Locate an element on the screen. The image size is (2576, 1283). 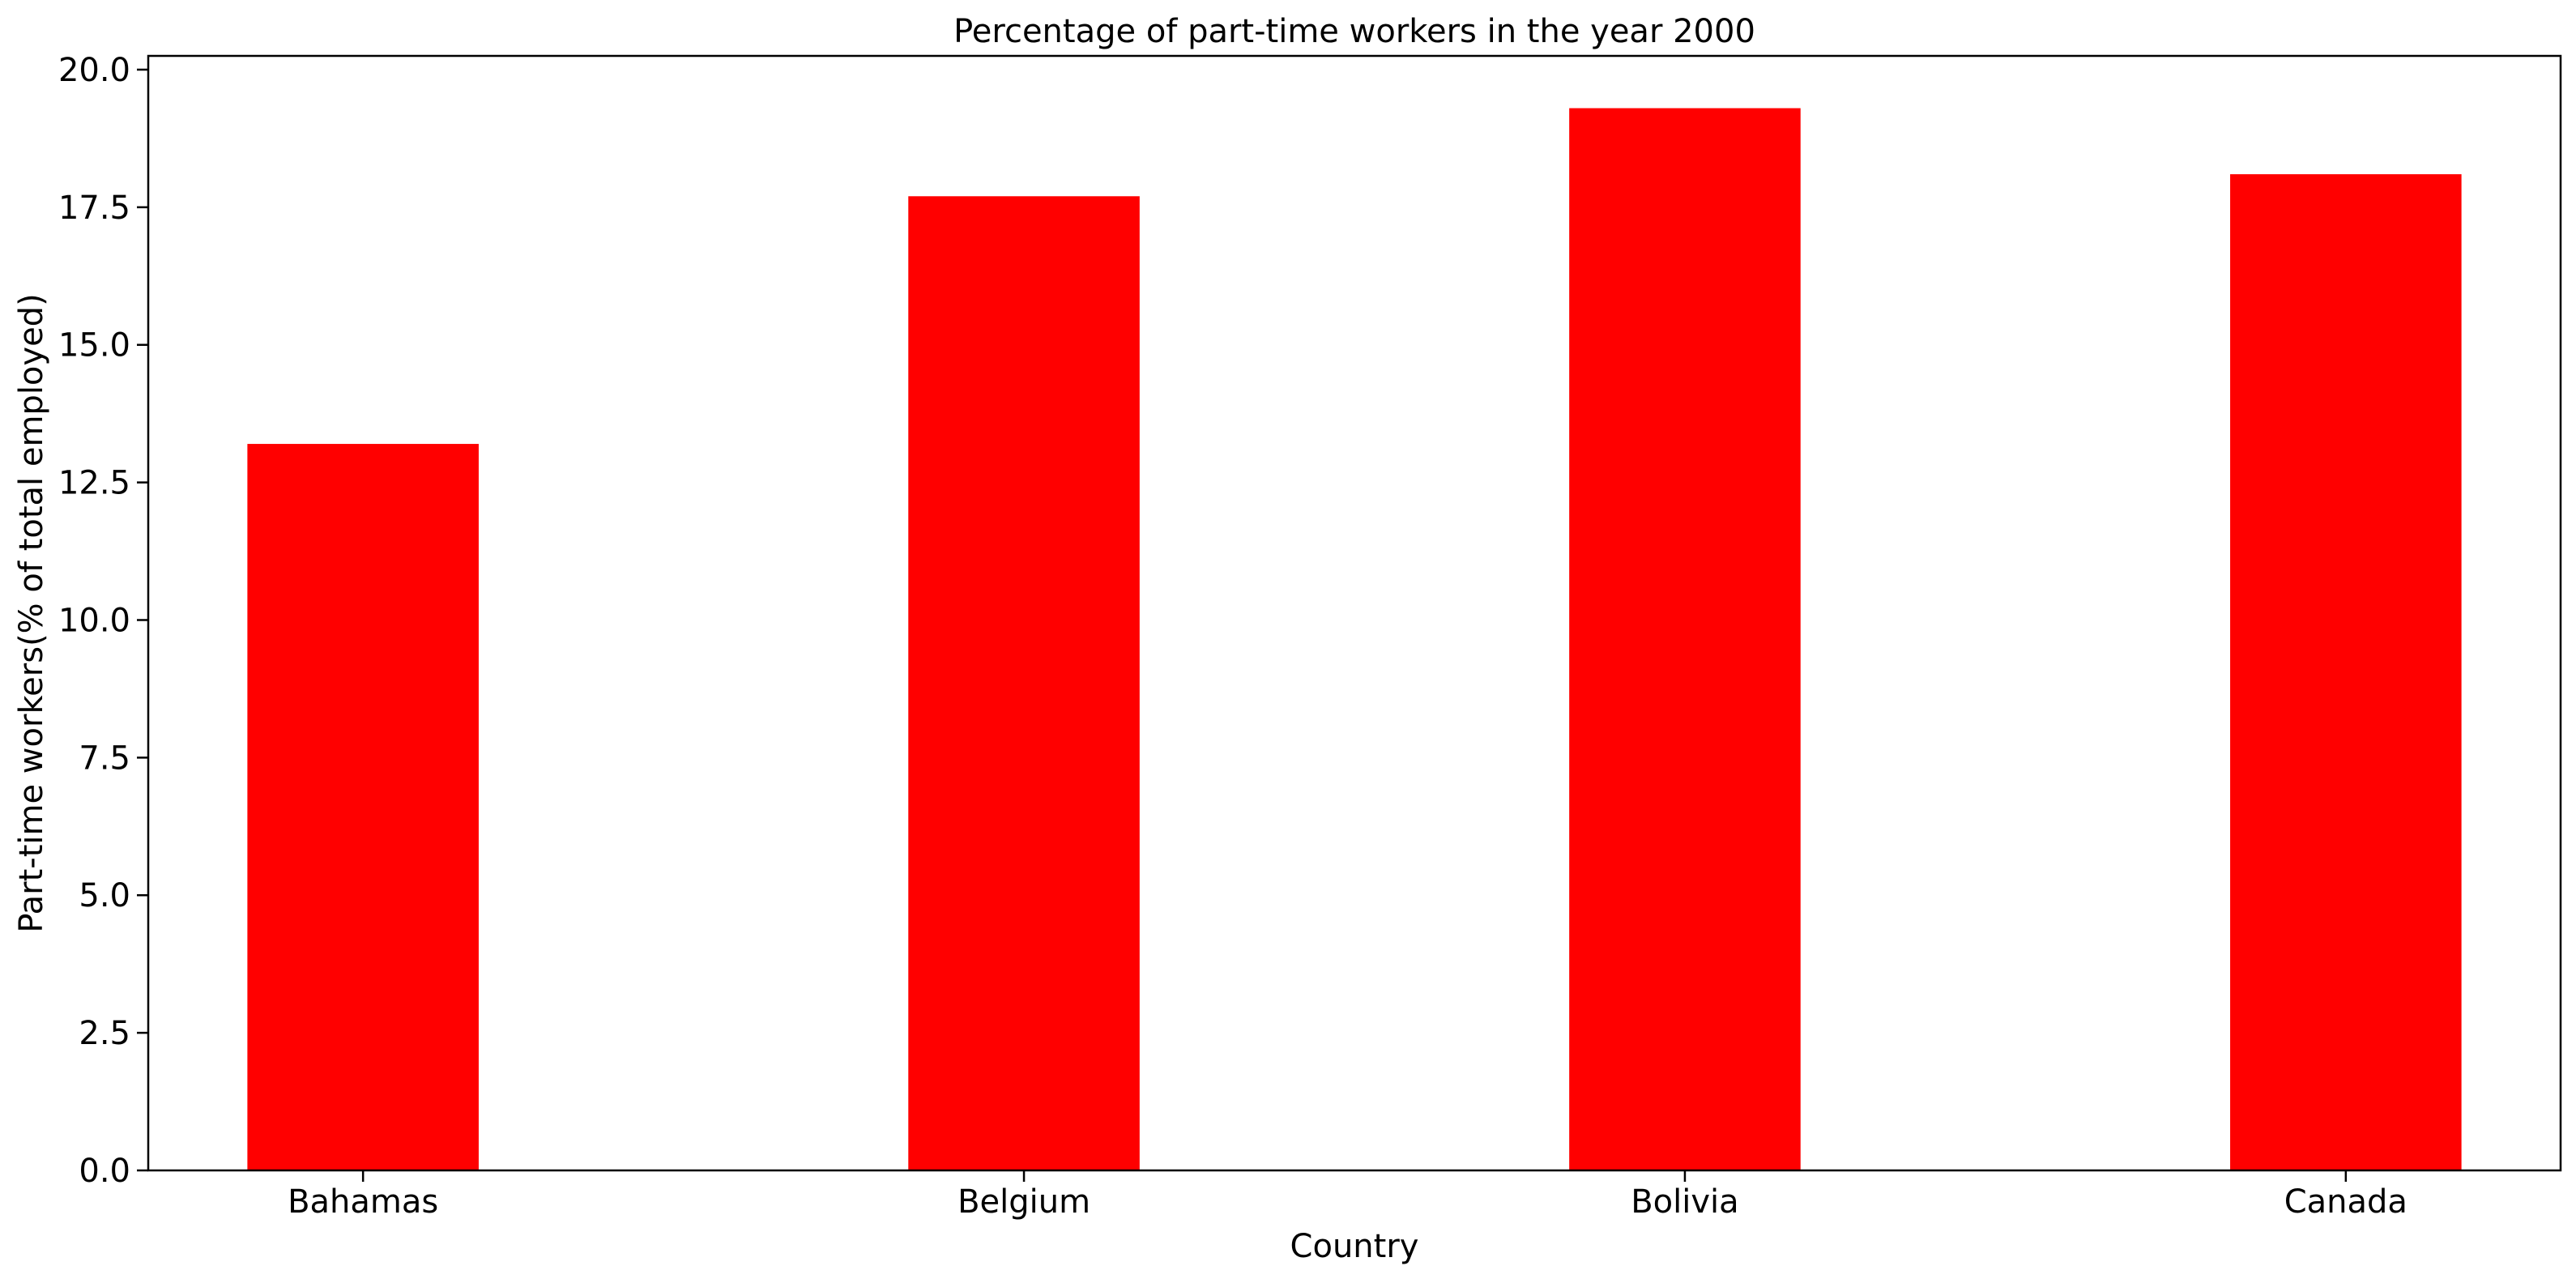
bar-belgium is located at coordinates (1024, 684).